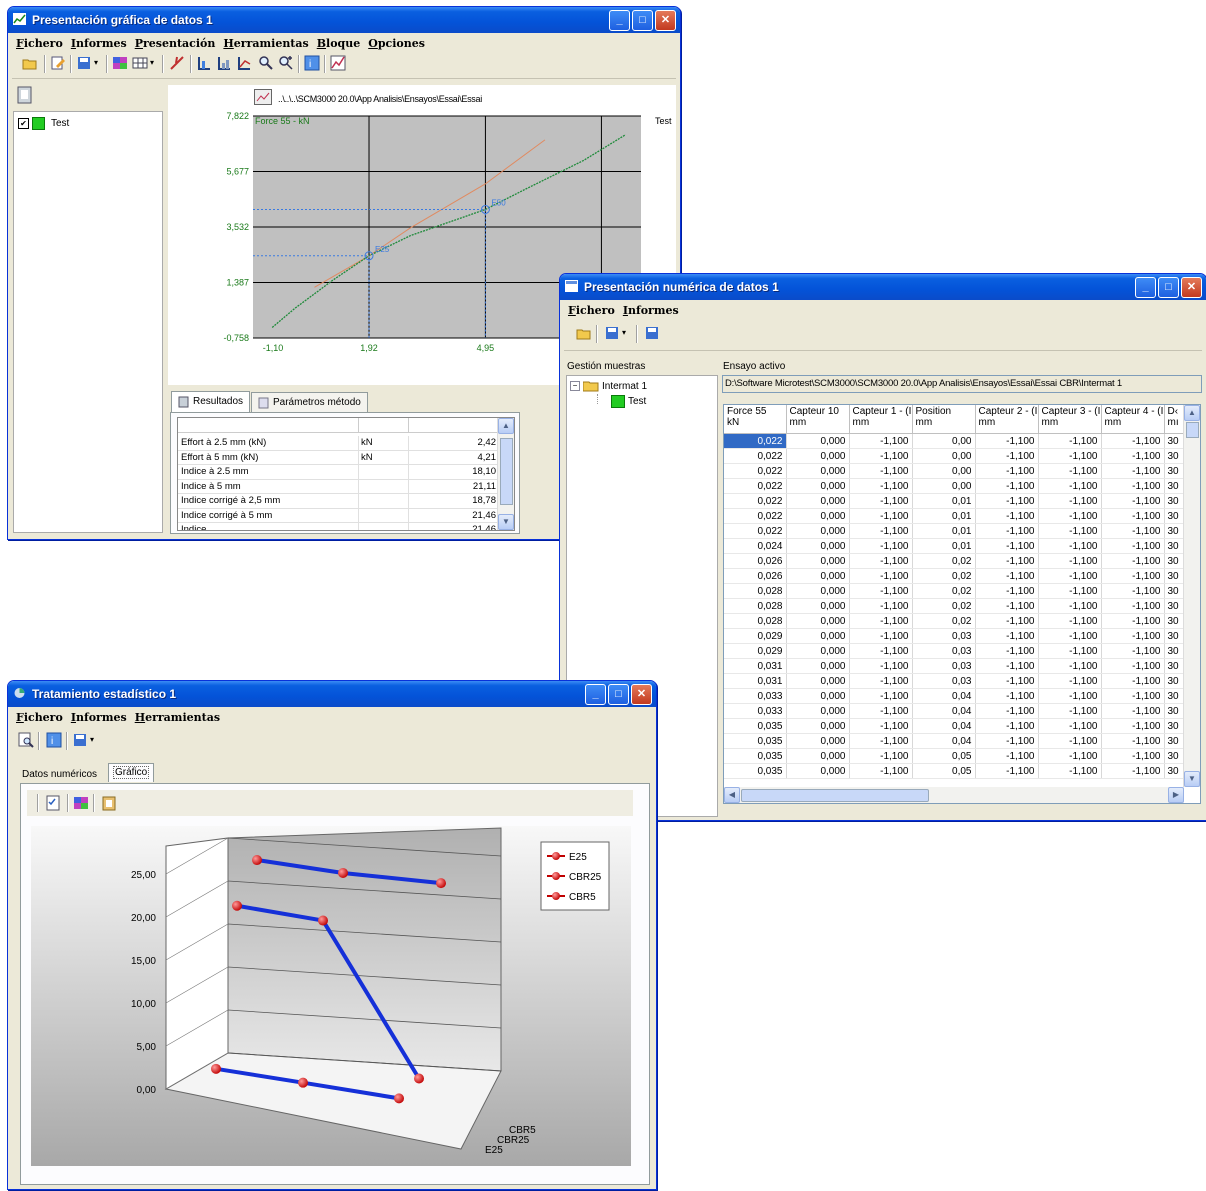 Image resolution: width=1206 pixels, height=1191 pixels. What do you see at coordinates (263, 97) in the screenshot?
I see `graph-type-icon` at bounding box center [263, 97].